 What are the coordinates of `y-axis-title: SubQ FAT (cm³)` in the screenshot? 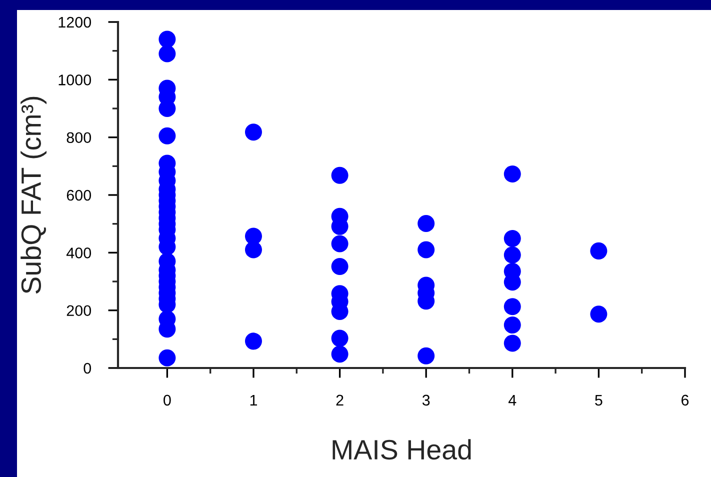 It's located at (33, 195).